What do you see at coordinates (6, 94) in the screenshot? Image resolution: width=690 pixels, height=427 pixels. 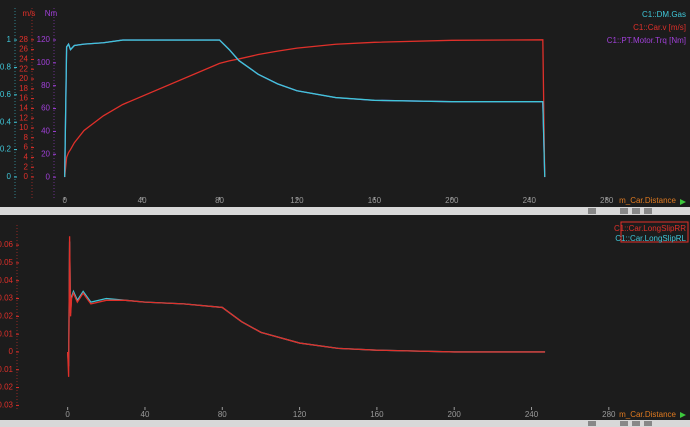 I see `y-tick-label: 0.6` at bounding box center [6, 94].